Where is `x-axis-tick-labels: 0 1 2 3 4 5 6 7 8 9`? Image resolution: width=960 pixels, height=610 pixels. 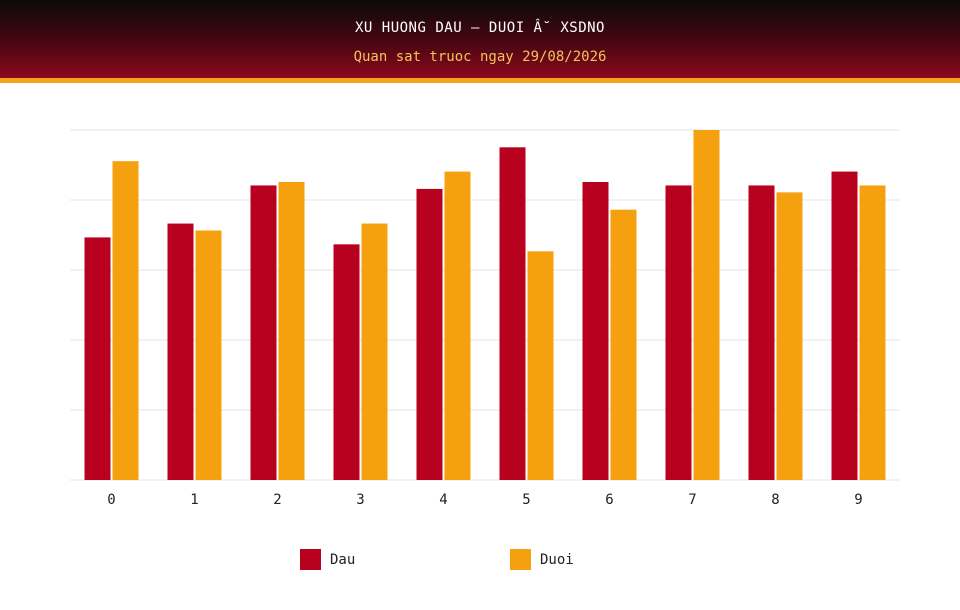 x-axis-tick-labels: 0 1 2 3 4 5 6 7 8 9 is located at coordinates (484, 500).